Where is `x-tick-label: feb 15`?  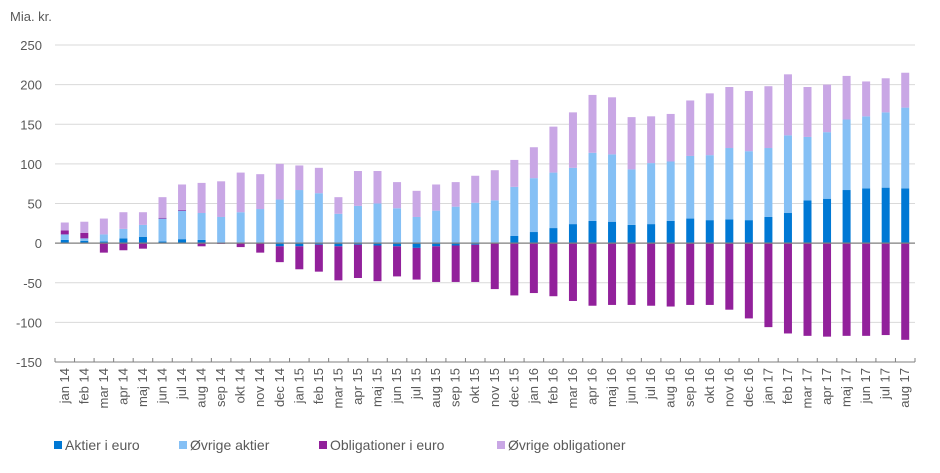 x-tick-label: feb 15 is located at coordinates (318, 386).